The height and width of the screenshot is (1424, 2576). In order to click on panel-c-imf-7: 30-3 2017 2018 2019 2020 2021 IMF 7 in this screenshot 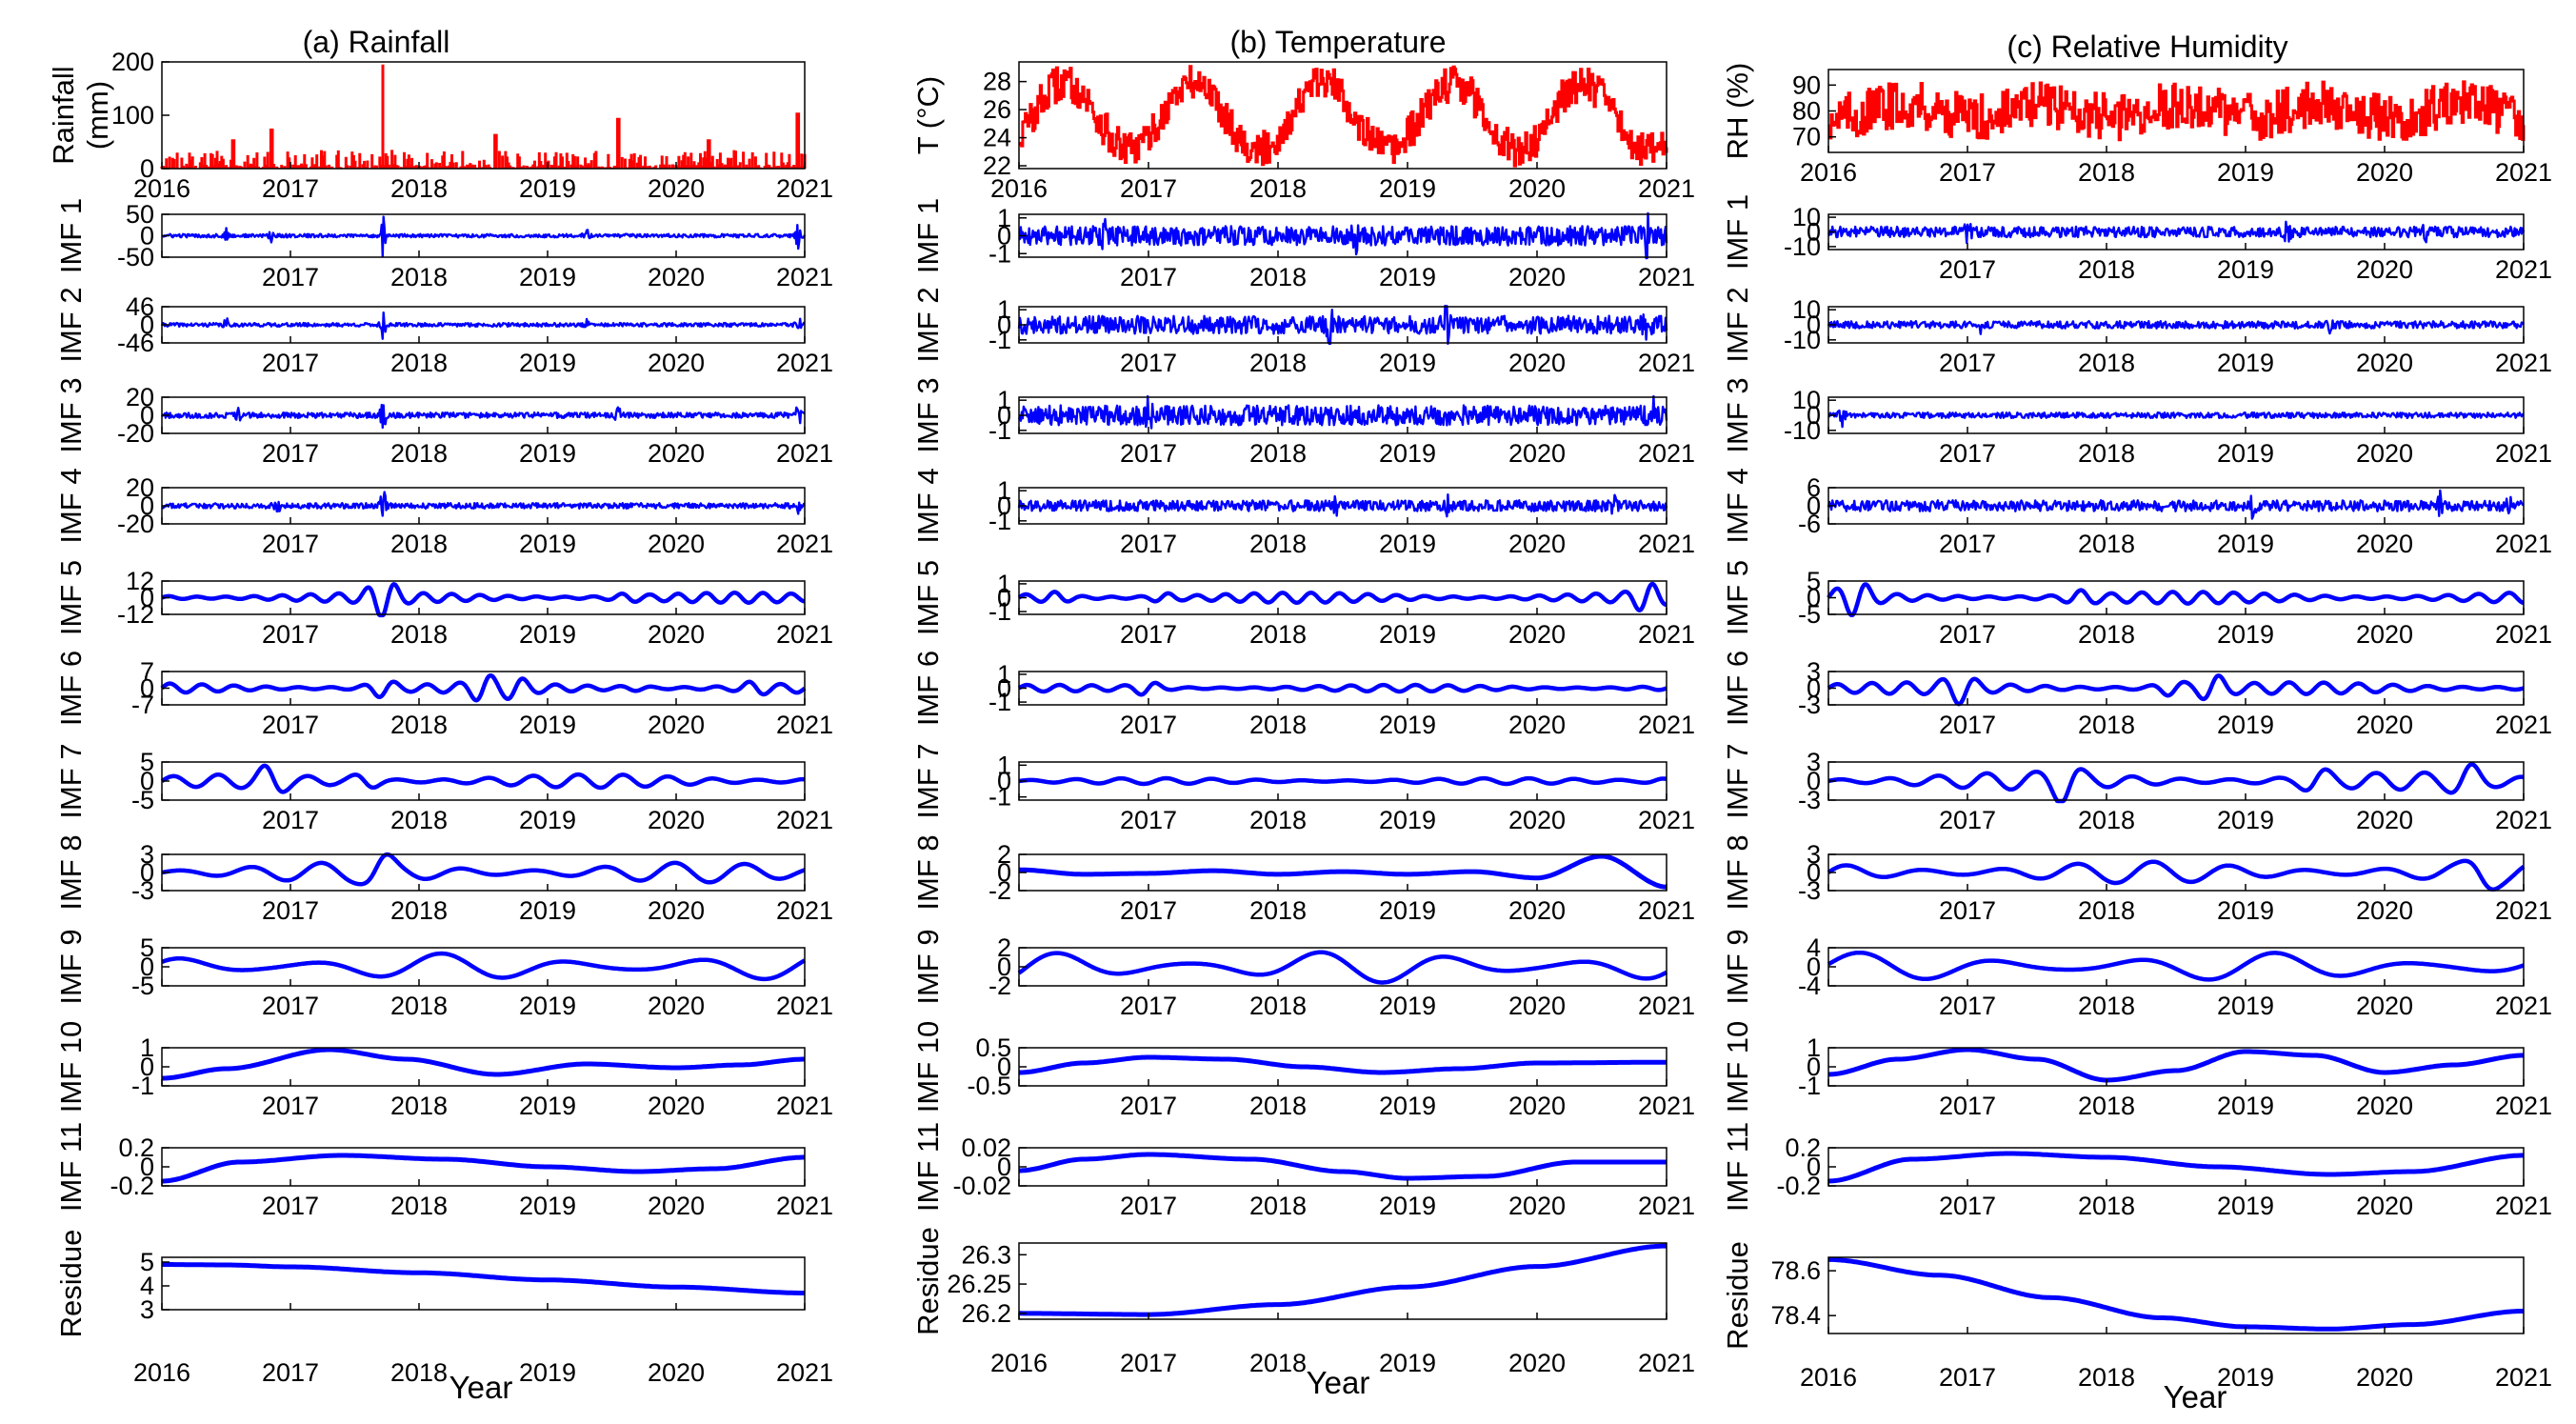, I will do `click(2137, 788)`.